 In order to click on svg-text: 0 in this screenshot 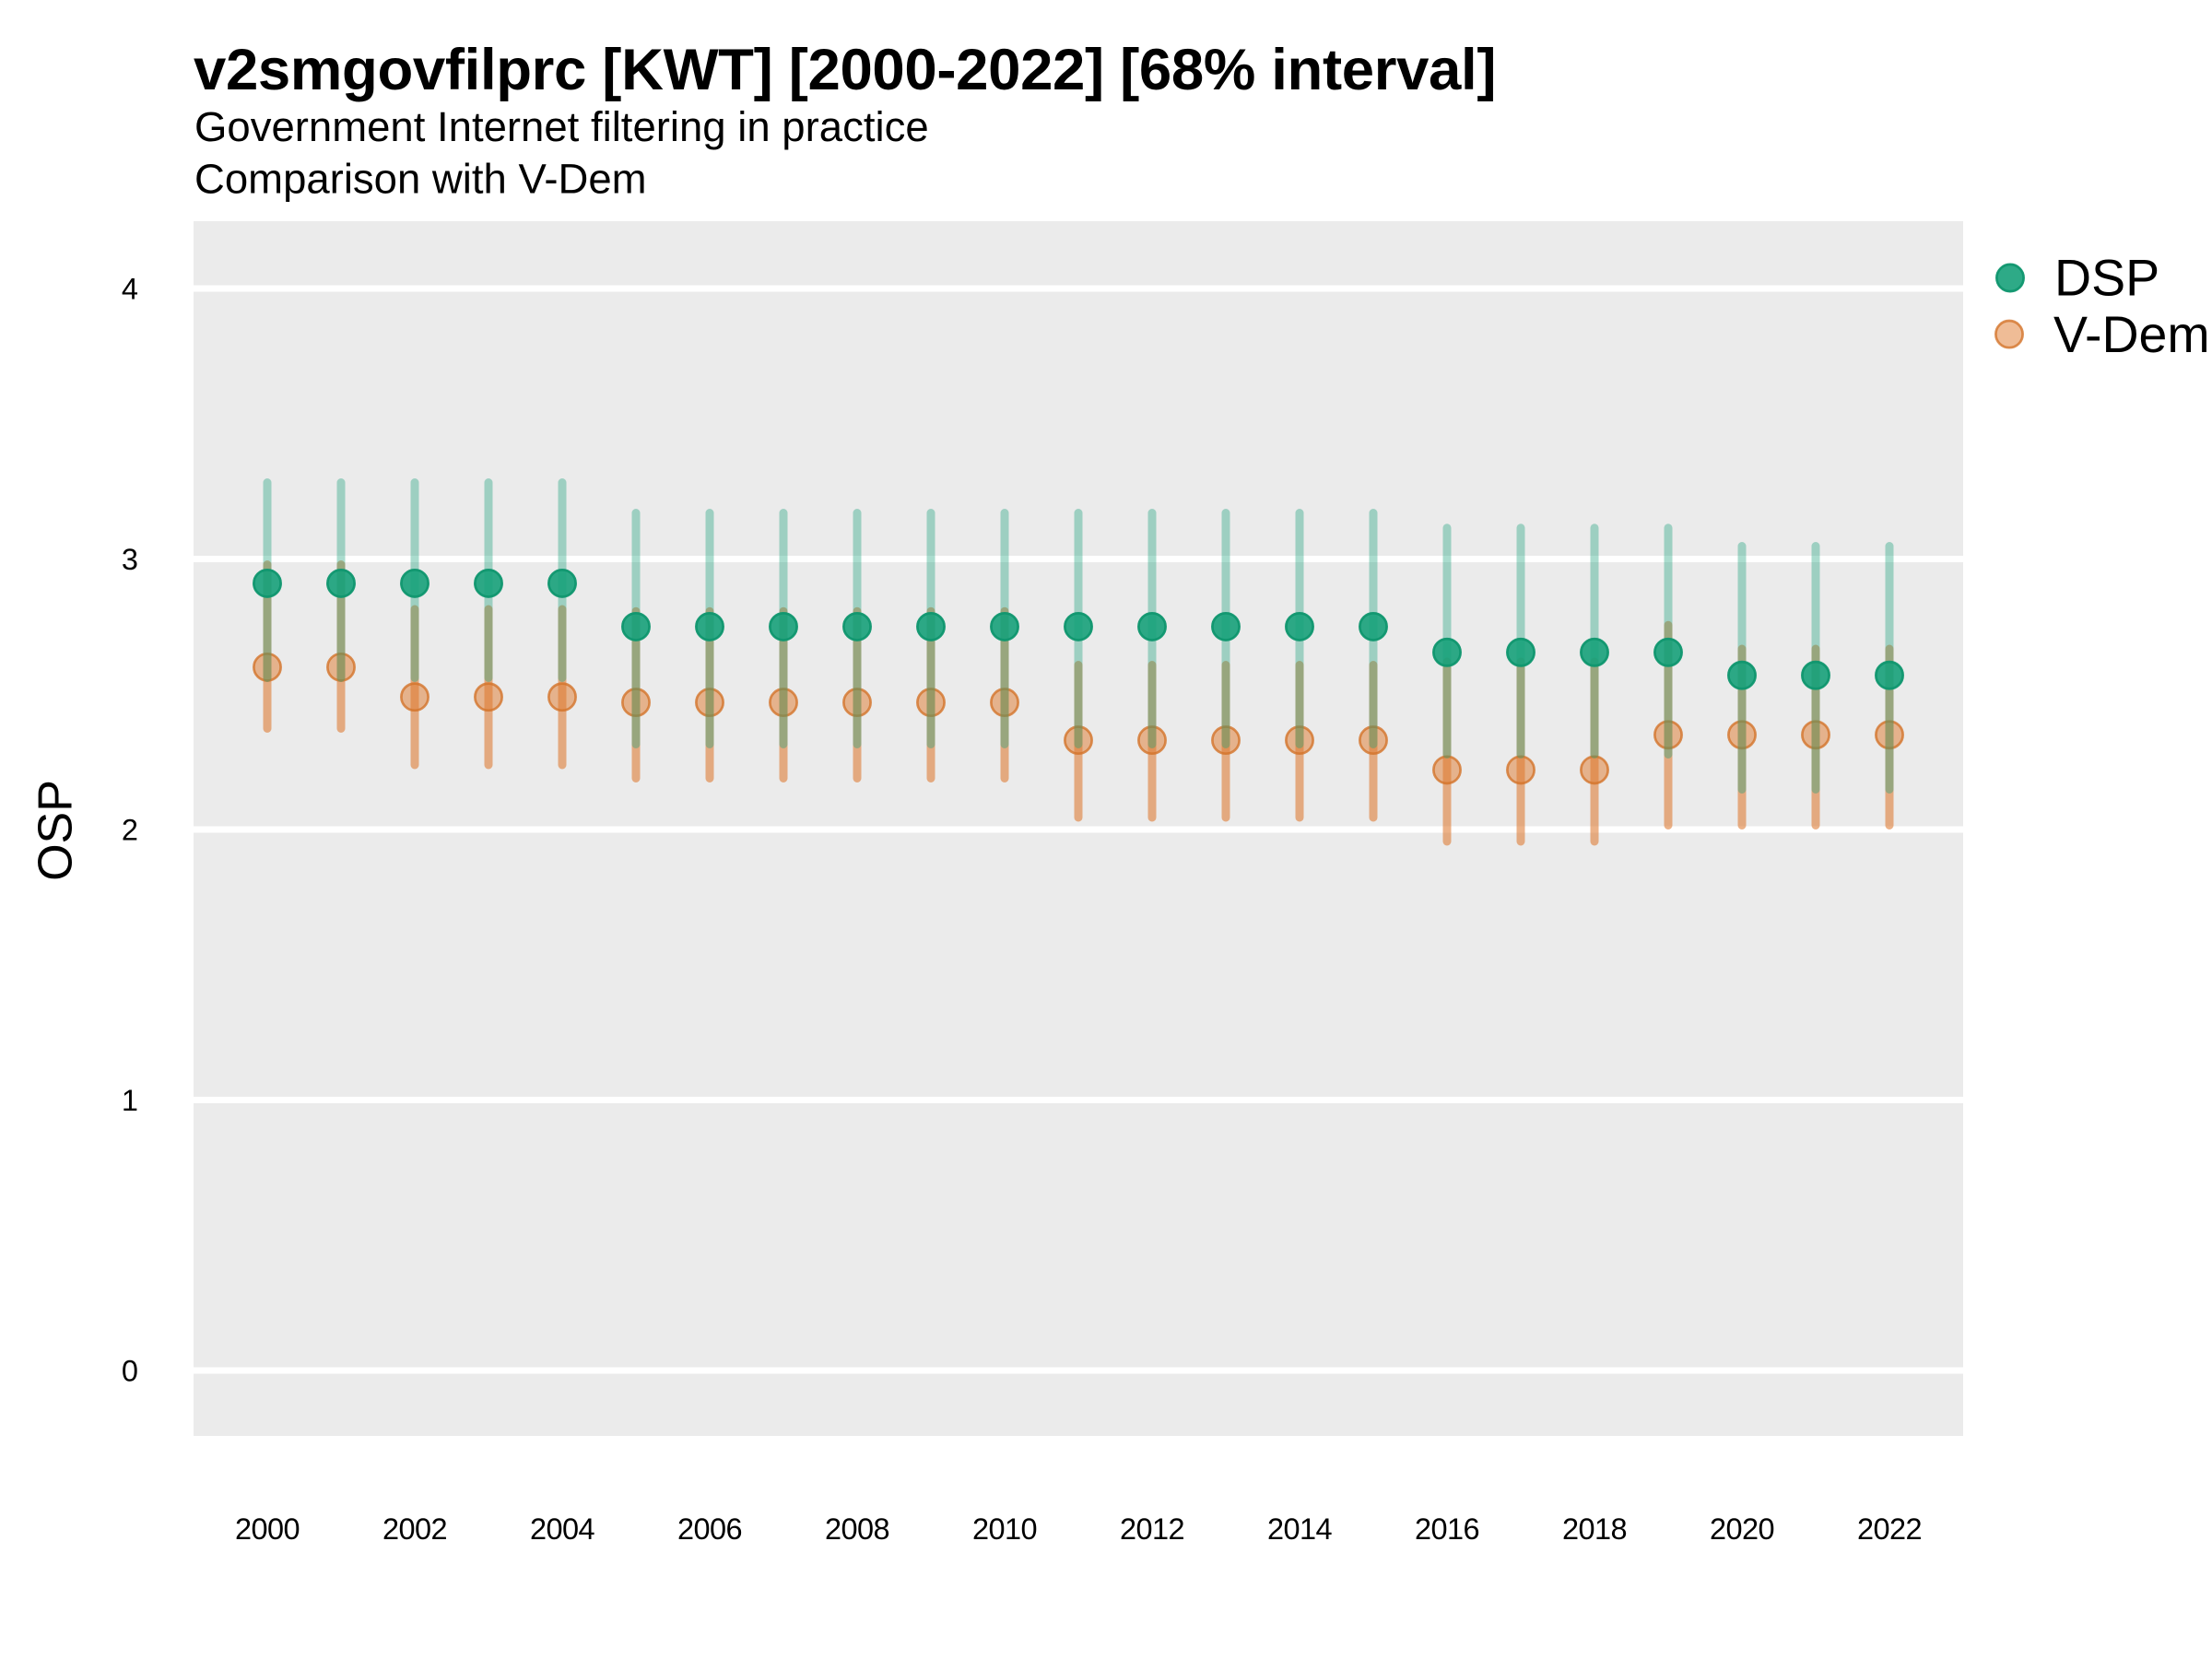, I will do `click(130, 1370)`.